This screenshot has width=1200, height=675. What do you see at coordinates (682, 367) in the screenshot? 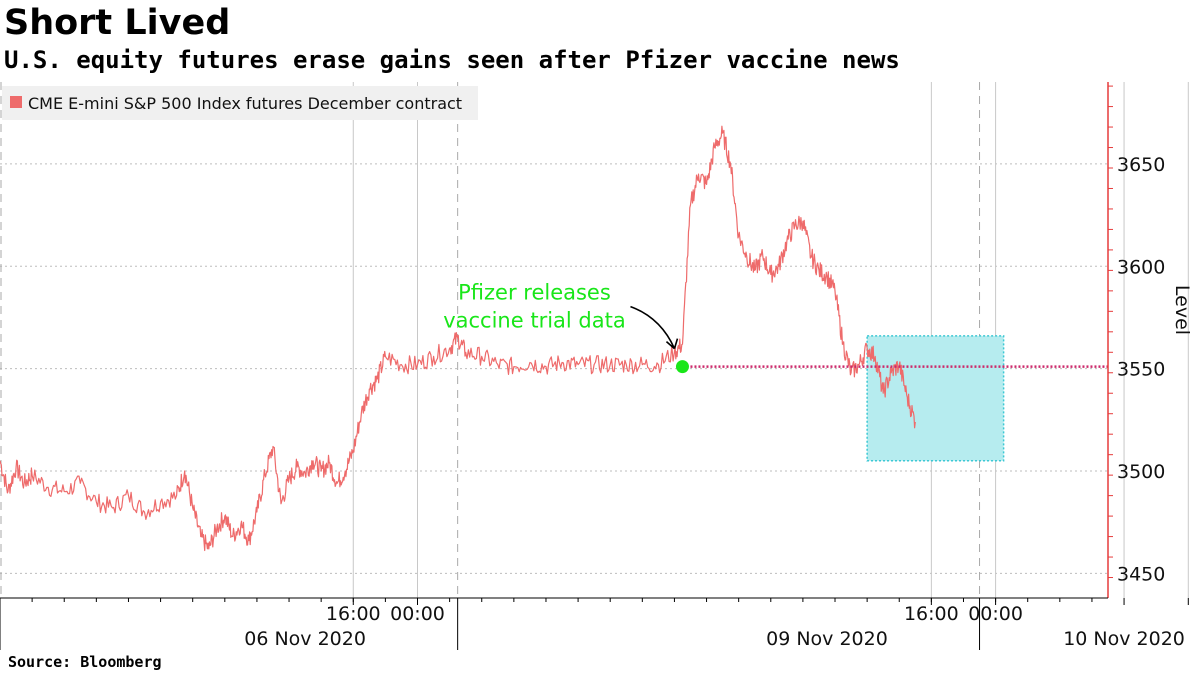
I see `annotation-point` at bounding box center [682, 367].